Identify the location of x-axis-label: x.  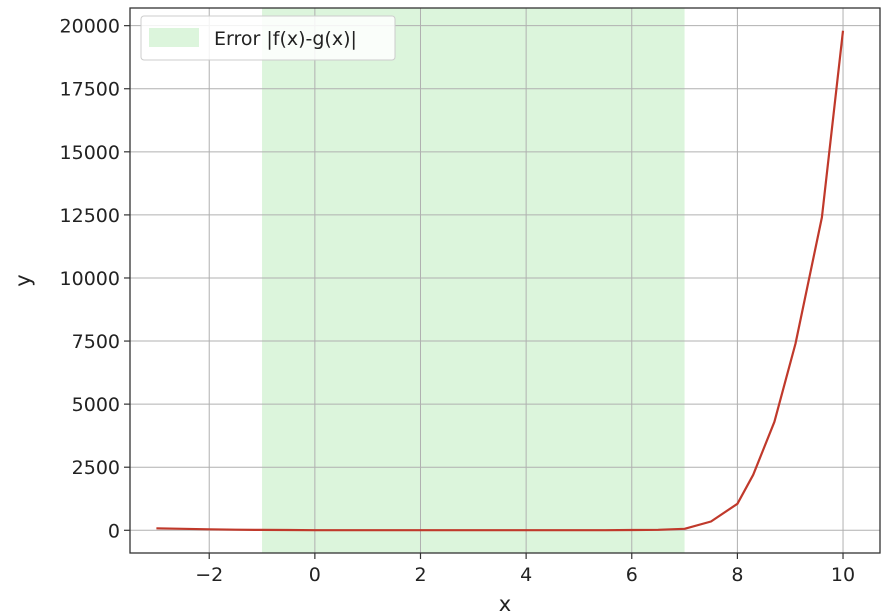
(505, 604).